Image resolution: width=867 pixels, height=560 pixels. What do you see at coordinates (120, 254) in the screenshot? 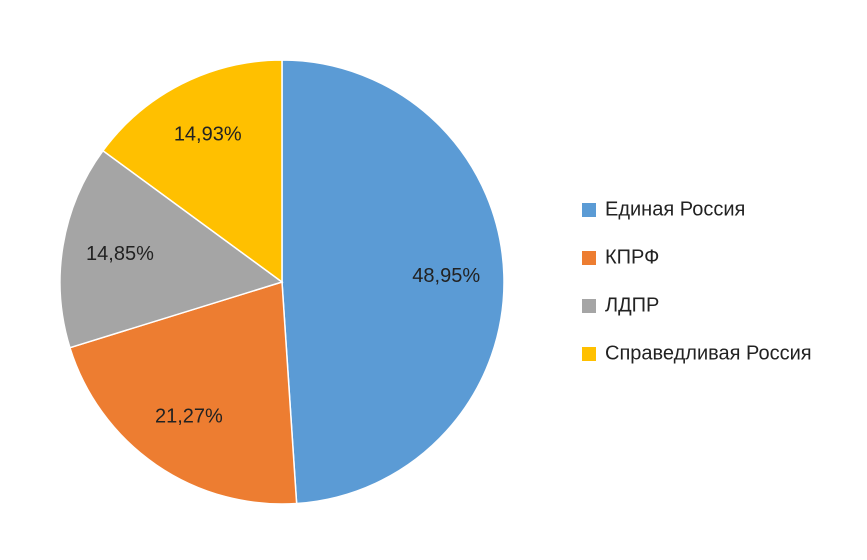
I see `data-label: 14,85%` at bounding box center [120, 254].